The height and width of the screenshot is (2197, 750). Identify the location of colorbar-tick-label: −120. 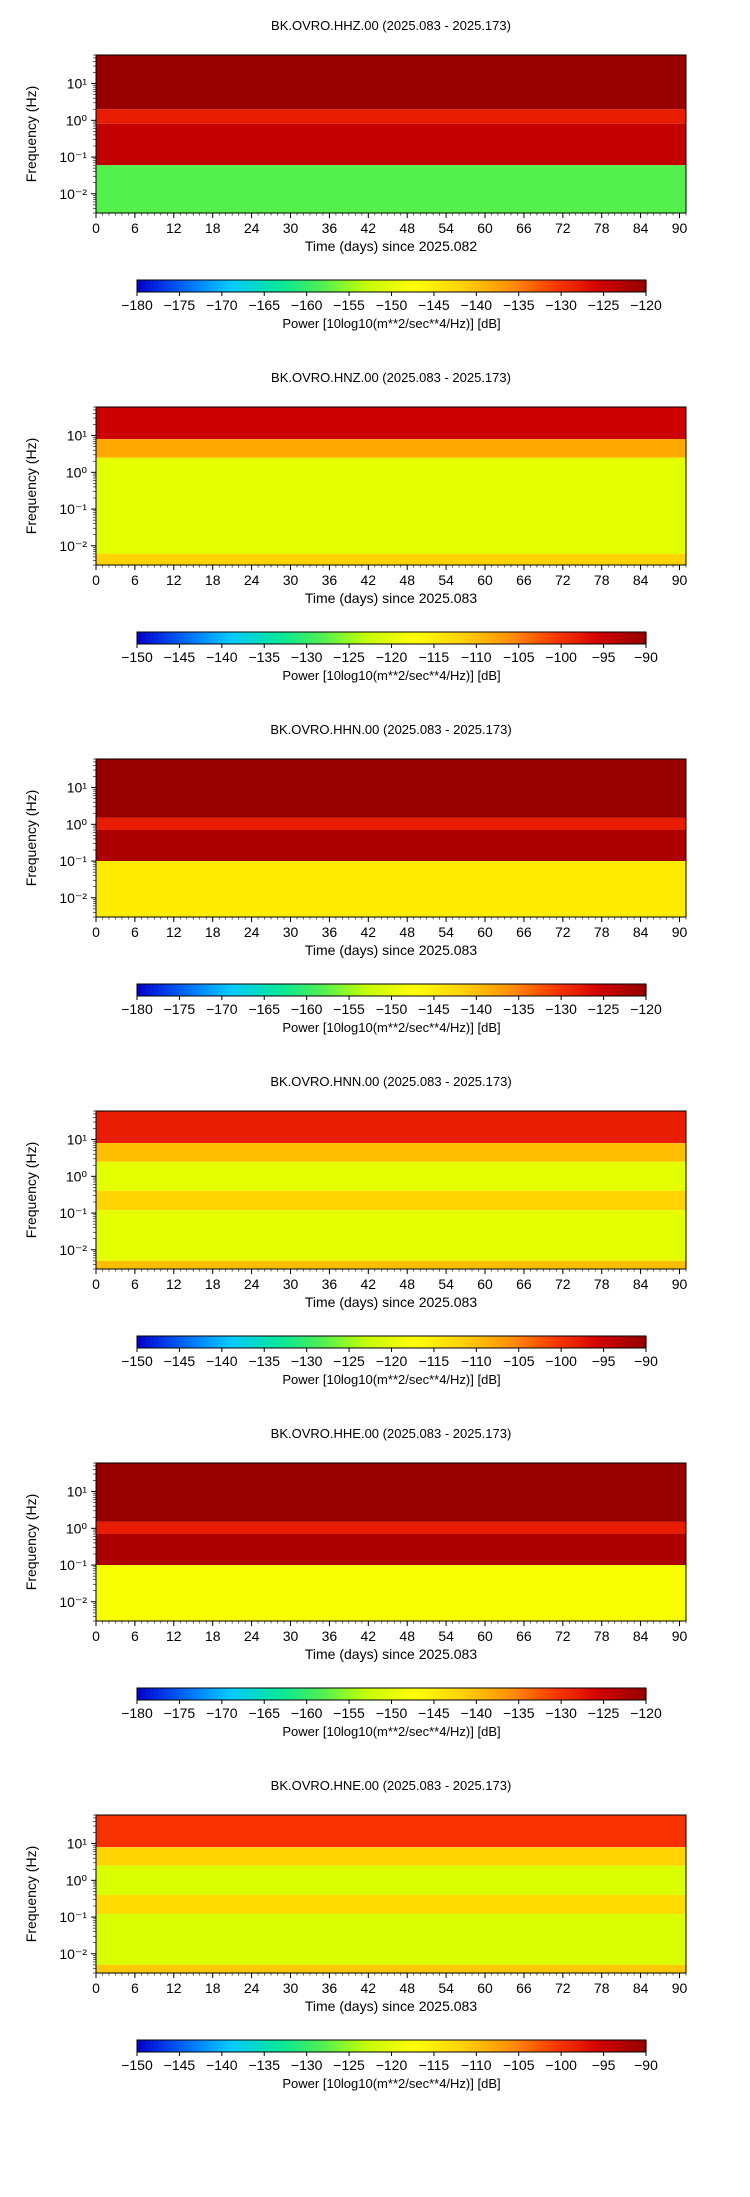
(646, 305).